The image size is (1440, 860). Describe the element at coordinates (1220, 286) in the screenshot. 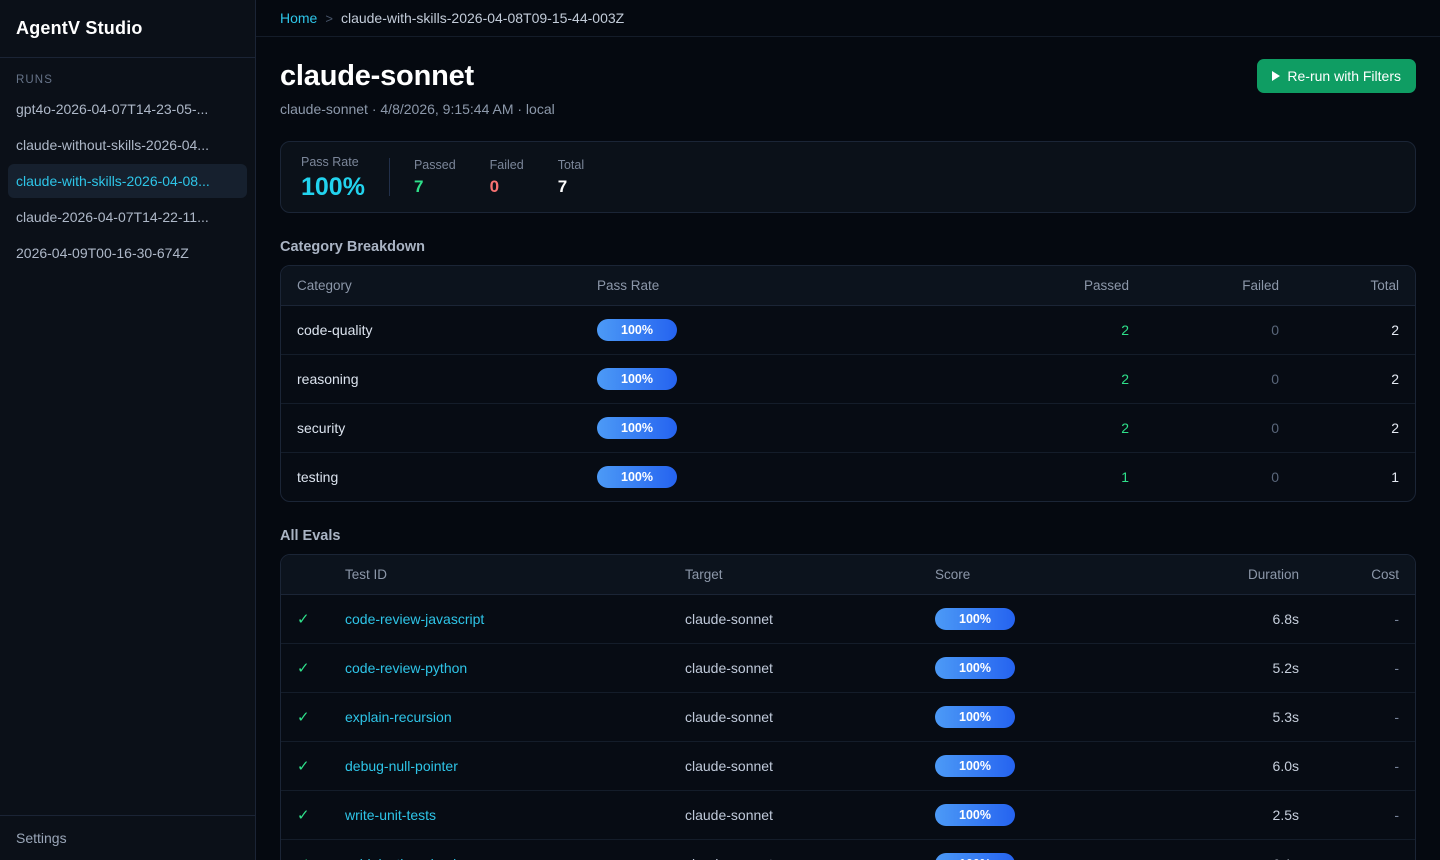

I see `col-header-failed: Failed` at that location.